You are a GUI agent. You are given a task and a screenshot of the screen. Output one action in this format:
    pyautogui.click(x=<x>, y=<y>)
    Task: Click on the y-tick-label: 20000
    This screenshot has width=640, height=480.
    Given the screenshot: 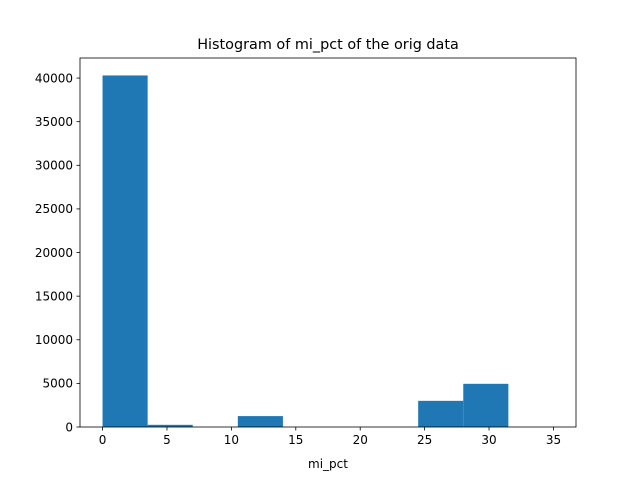 What is the action you would take?
    pyautogui.click(x=54, y=253)
    